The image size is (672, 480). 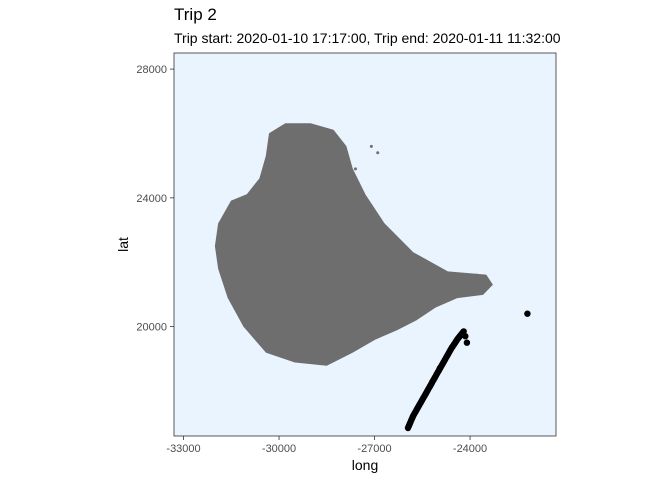 I want to click on x-axis-title: long, so click(x=365, y=465).